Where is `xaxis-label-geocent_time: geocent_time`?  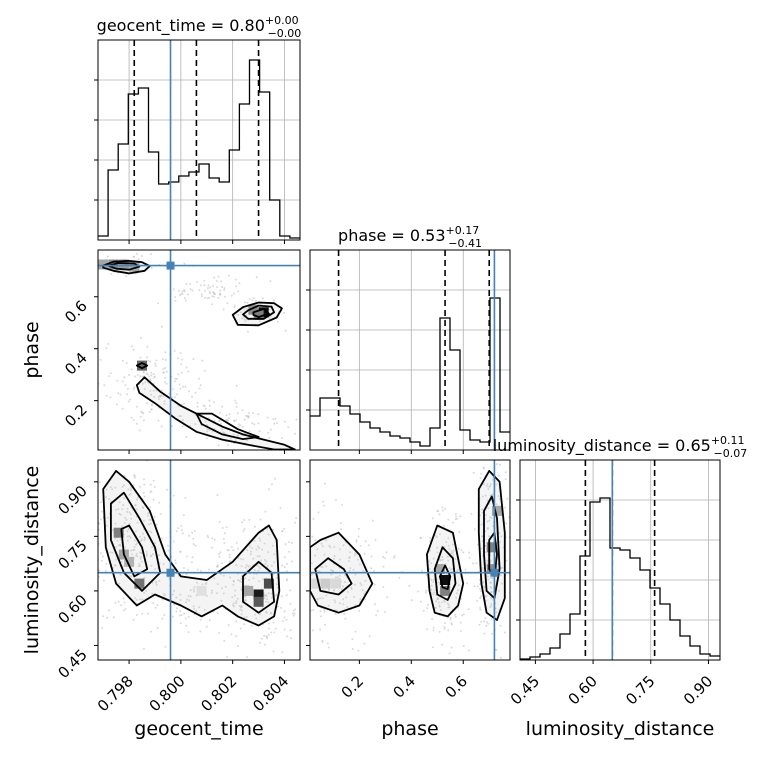
xaxis-label-geocent_time: geocent_time is located at coordinates (198, 729).